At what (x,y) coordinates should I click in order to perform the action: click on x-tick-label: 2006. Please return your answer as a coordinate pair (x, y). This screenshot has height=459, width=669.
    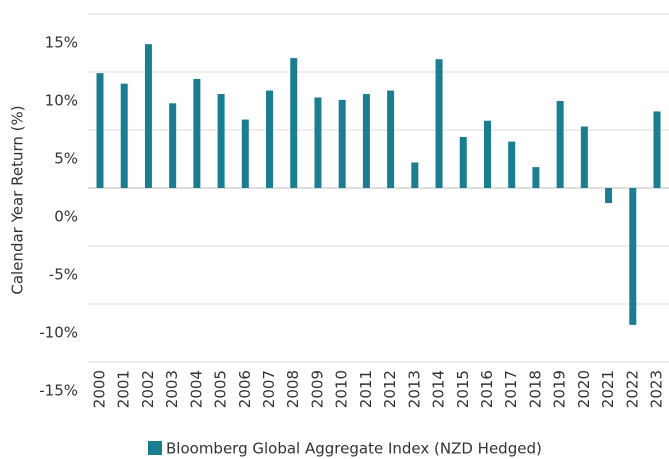
    Looking at the image, I should click on (245, 389).